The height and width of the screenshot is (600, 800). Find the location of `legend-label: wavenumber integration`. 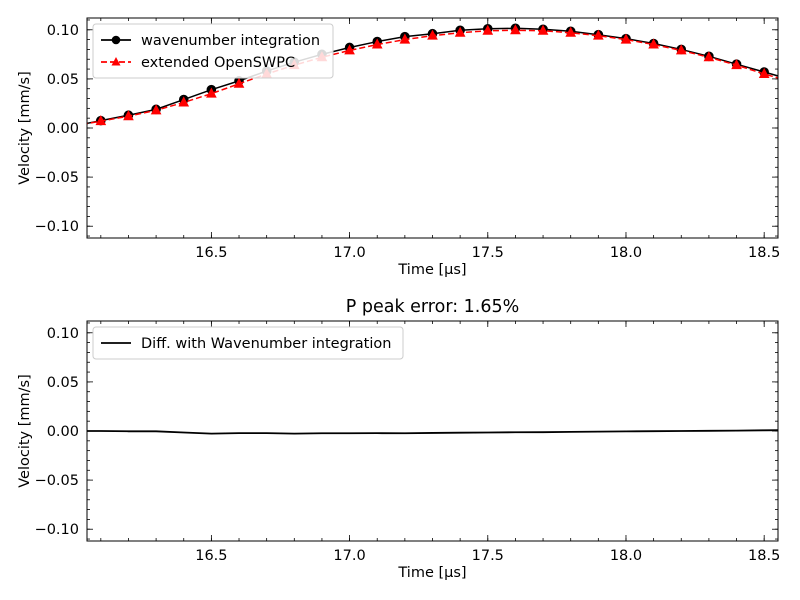

legend-label: wavenumber integration is located at coordinates (230, 41).